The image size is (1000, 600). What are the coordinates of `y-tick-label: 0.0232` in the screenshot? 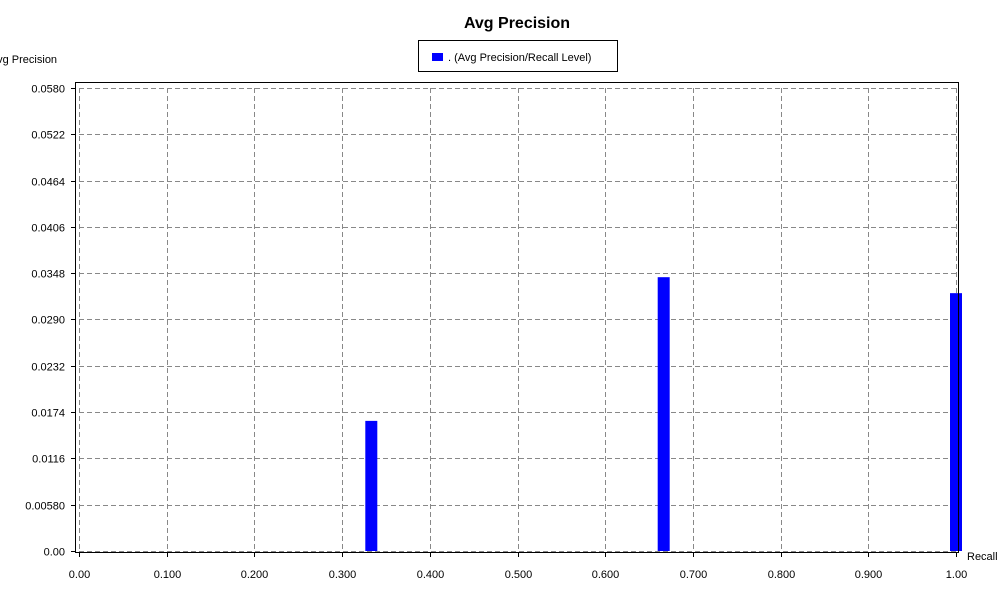 It's located at (48, 368).